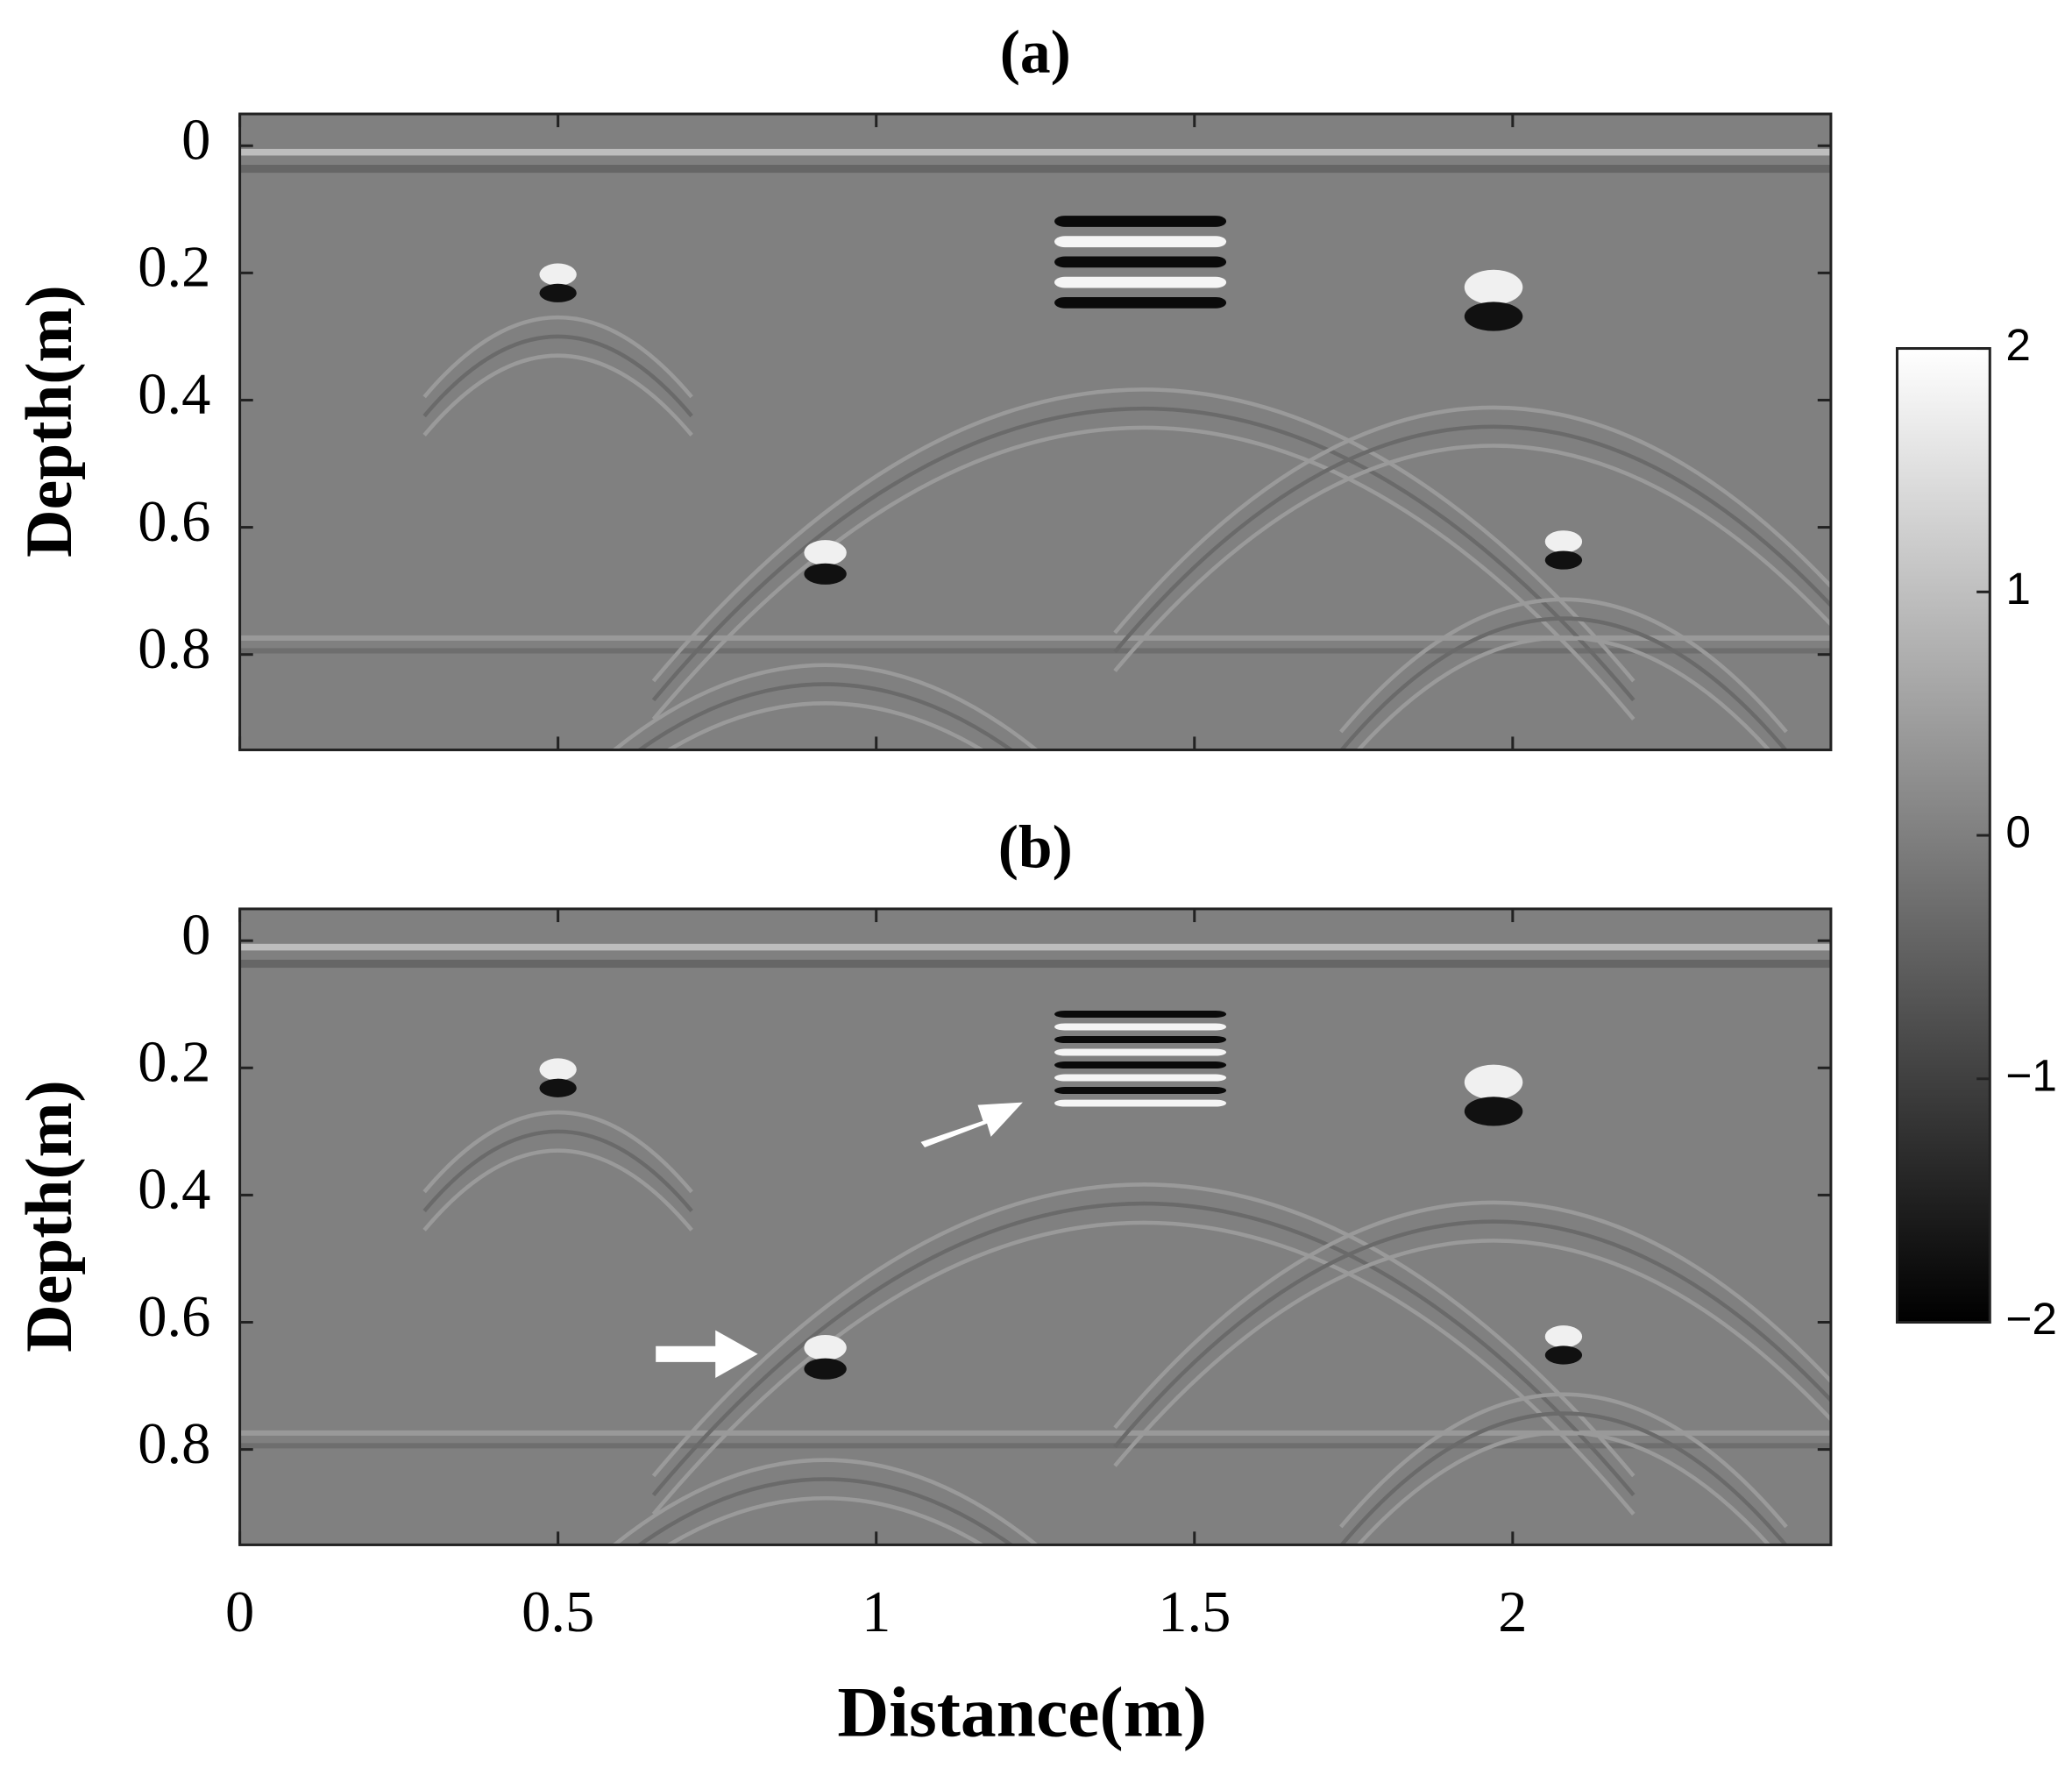 The height and width of the screenshot is (1782, 2072). I want to click on colorbar-tick-label: 2, so click(2018, 345).